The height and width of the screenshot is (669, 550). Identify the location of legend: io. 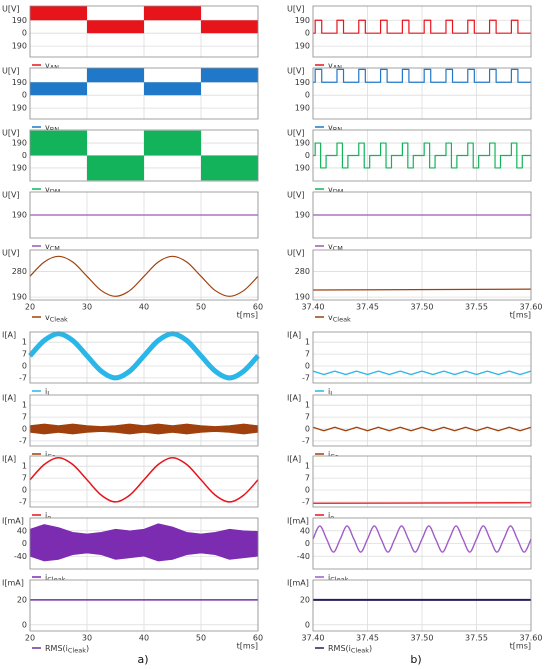
(331, 516).